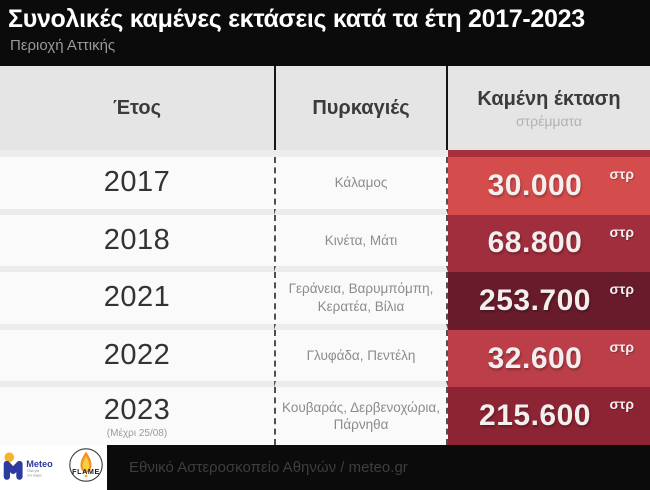 The height and width of the screenshot is (490, 650). I want to click on fires-cell: Κάλαμος, so click(361, 186).